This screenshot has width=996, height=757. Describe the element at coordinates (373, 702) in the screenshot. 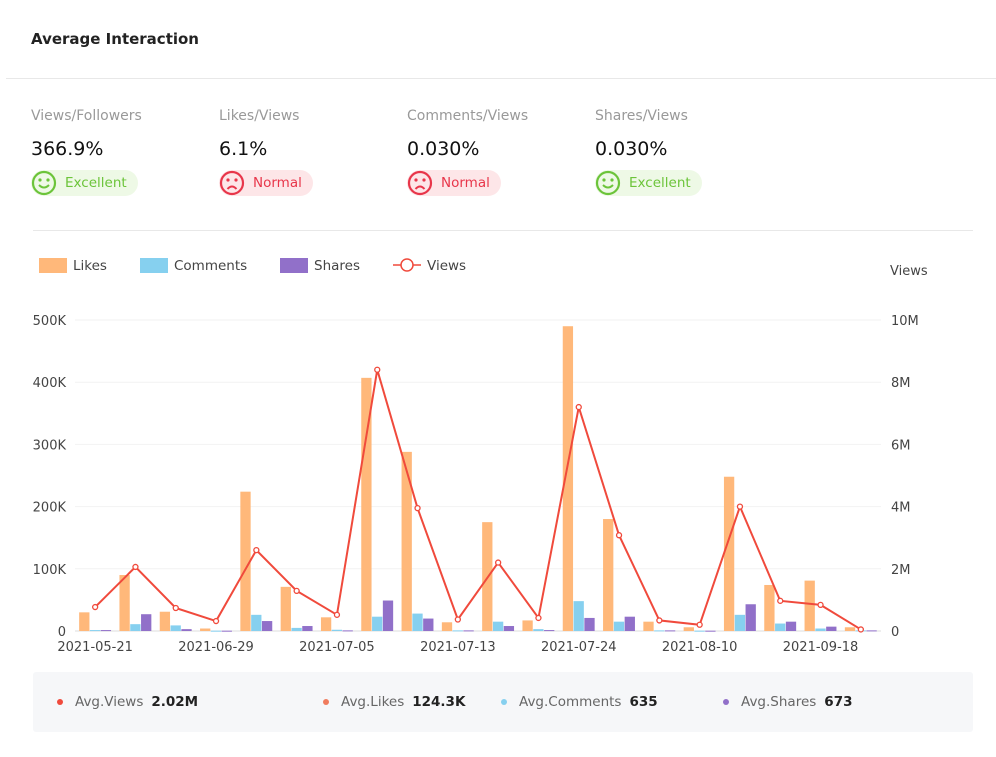

I see `summary-label: Avg.Likes` at that location.